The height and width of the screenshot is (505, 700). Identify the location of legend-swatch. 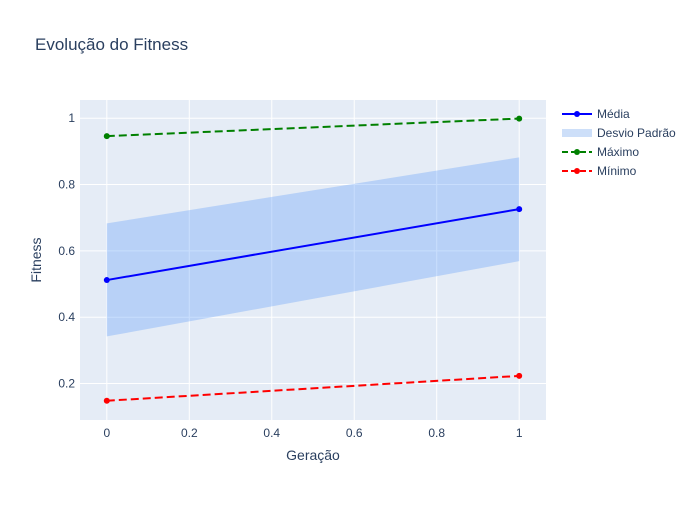
(577, 133).